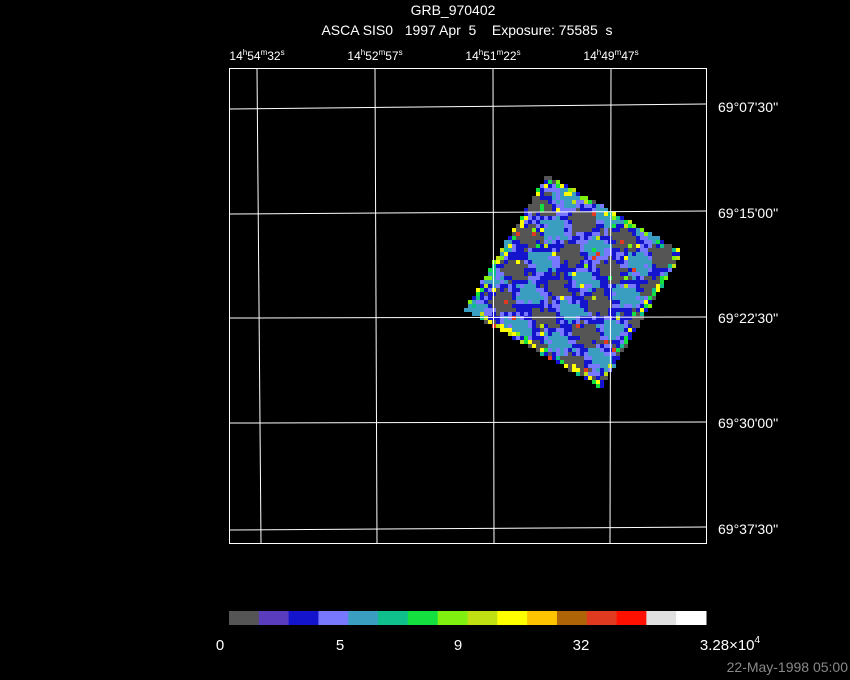 The image size is (850, 680). I want to click on ra-number: 52, so click(372, 56).